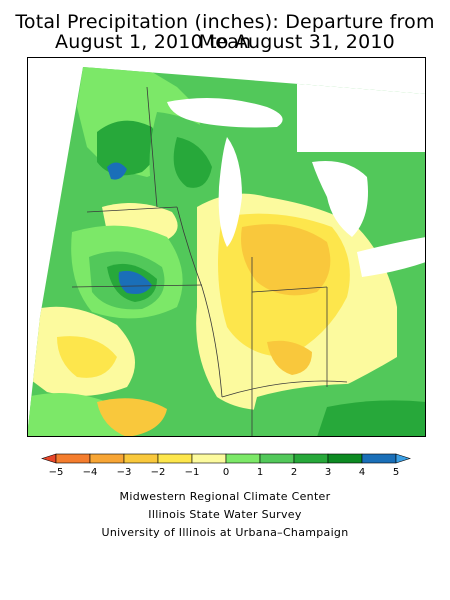  What do you see at coordinates (225, 496) in the screenshot?
I see `credit-line-1: Midwestern Regional Climate Center` at bounding box center [225, 496].